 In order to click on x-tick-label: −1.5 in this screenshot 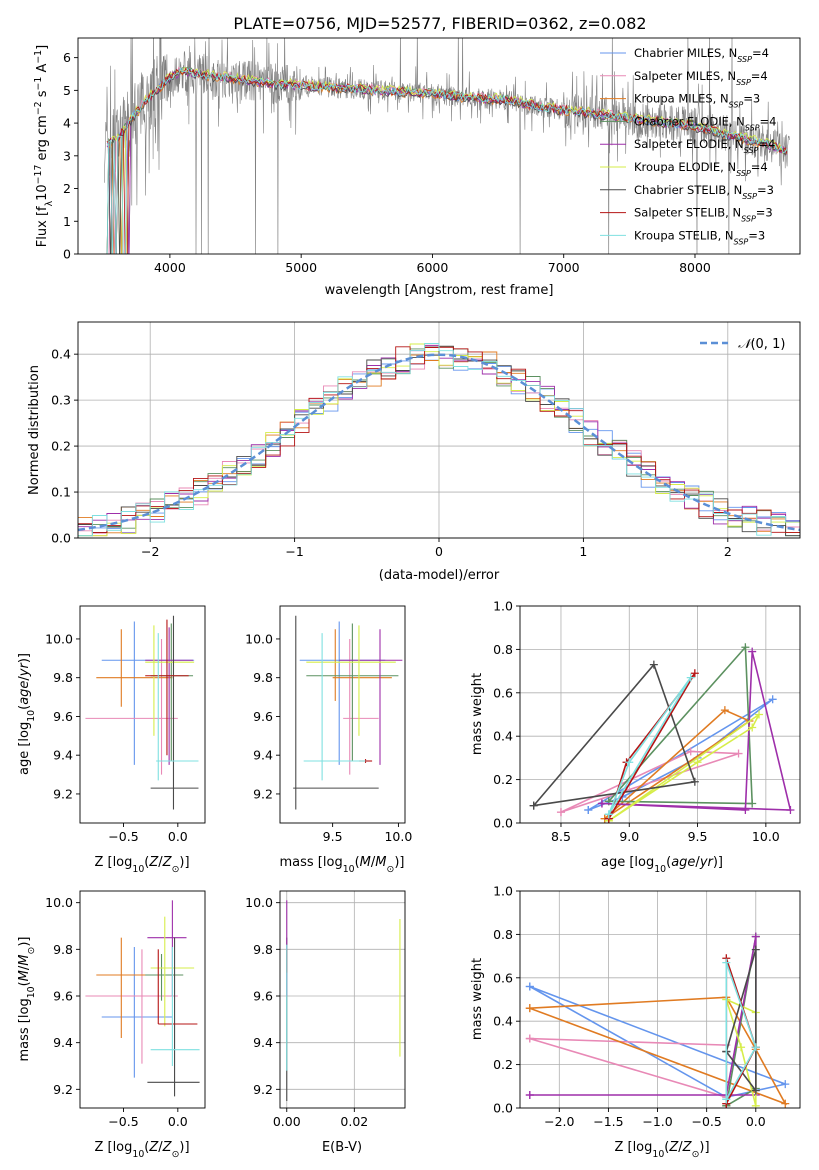, I will do `click(608, 1121)`.